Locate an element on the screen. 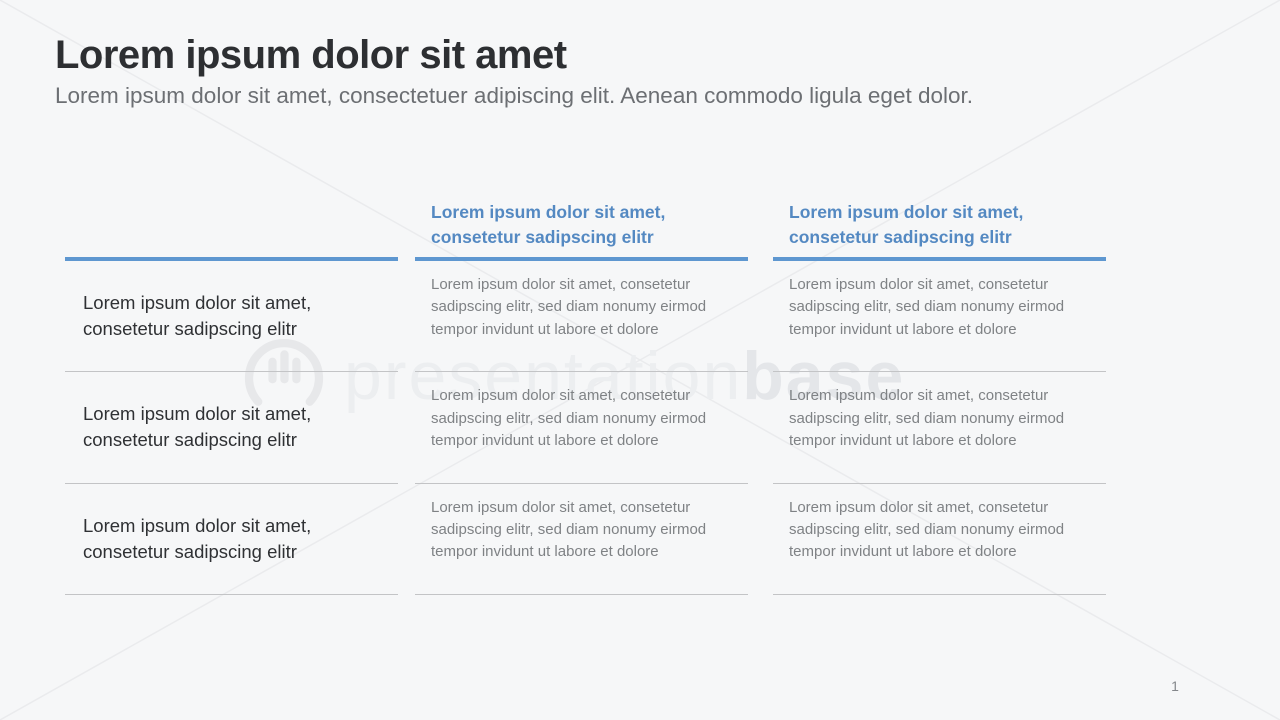  page-title: Lorem ipsum dolor sit amet is located at coordinates (311, 55).